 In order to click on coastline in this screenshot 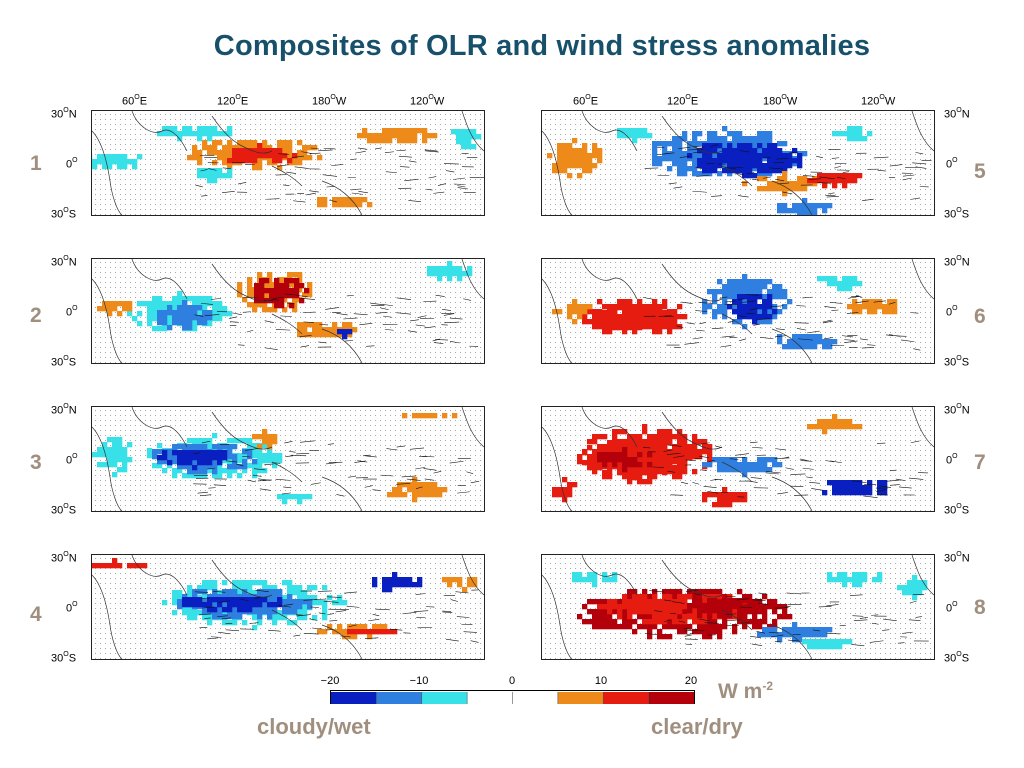, I will do `click(288, 459)`.